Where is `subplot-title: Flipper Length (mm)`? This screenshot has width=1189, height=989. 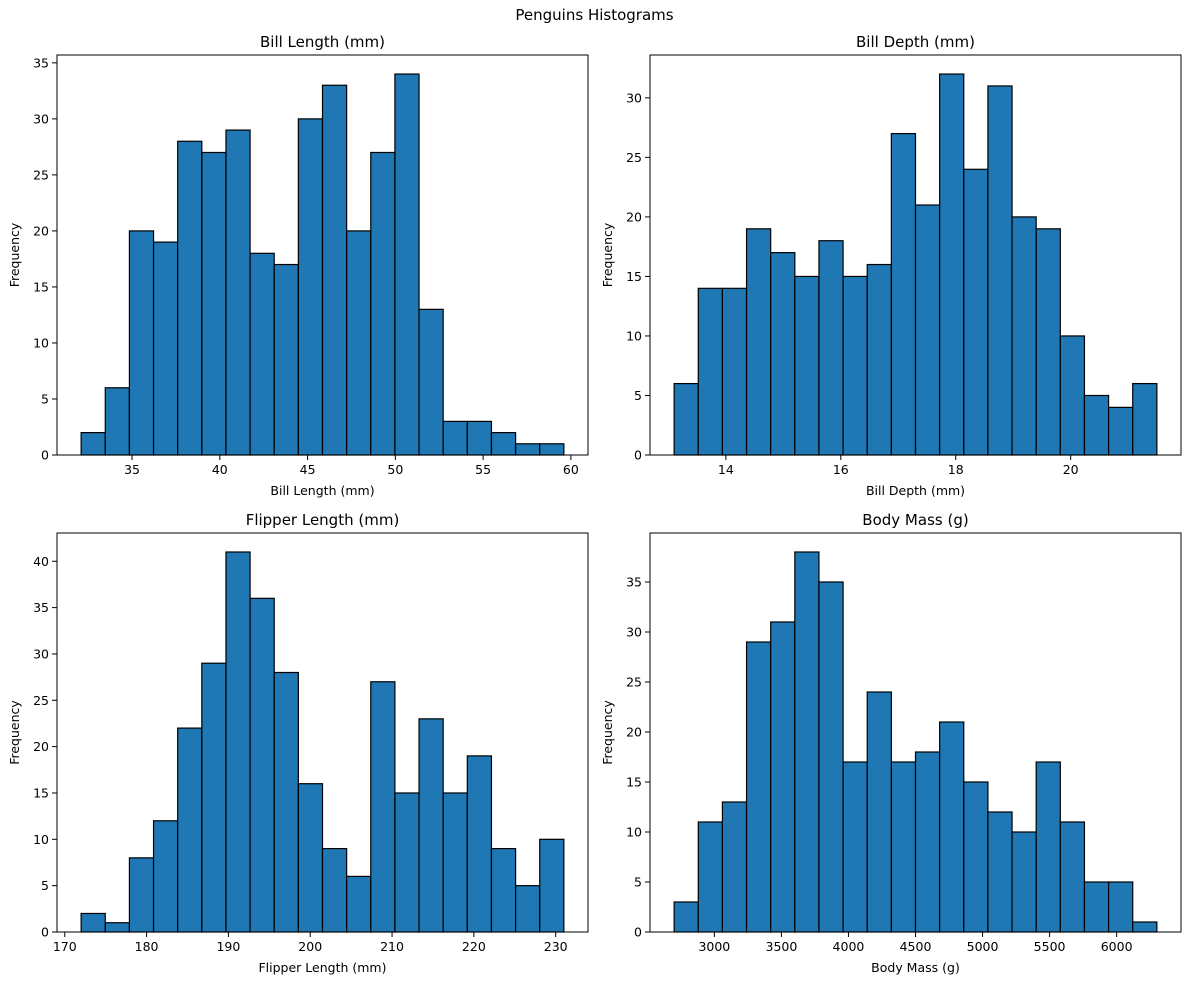 subplot-title: Flipper Length (mm) is located at coordinates (323, 520).